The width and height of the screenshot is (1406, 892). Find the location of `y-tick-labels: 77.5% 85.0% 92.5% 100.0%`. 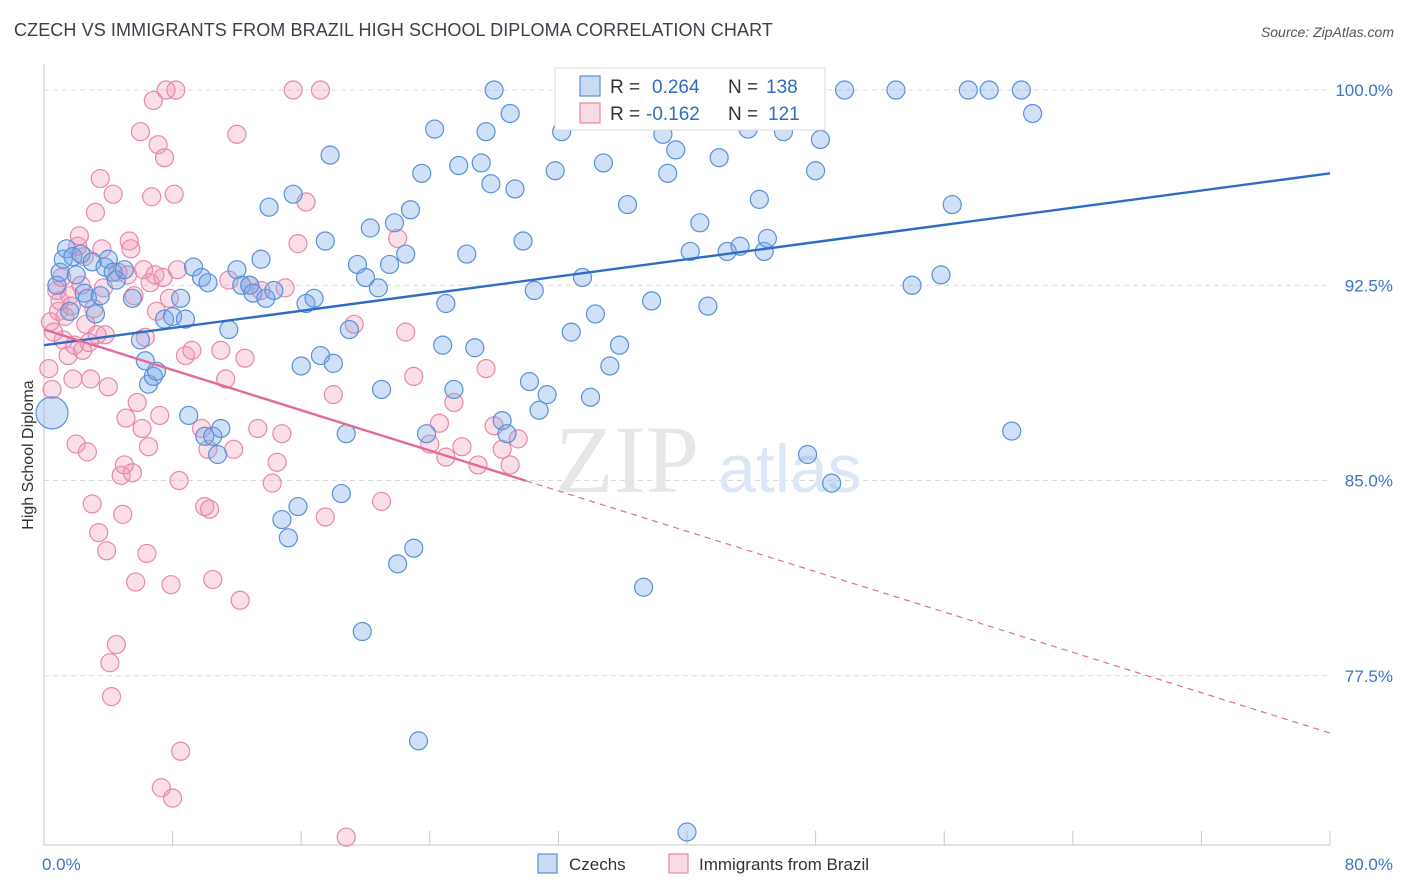

y-tick-labels: 77.5% 85.0% 92.5% 100.0% is located at coordinates (1364, 383).